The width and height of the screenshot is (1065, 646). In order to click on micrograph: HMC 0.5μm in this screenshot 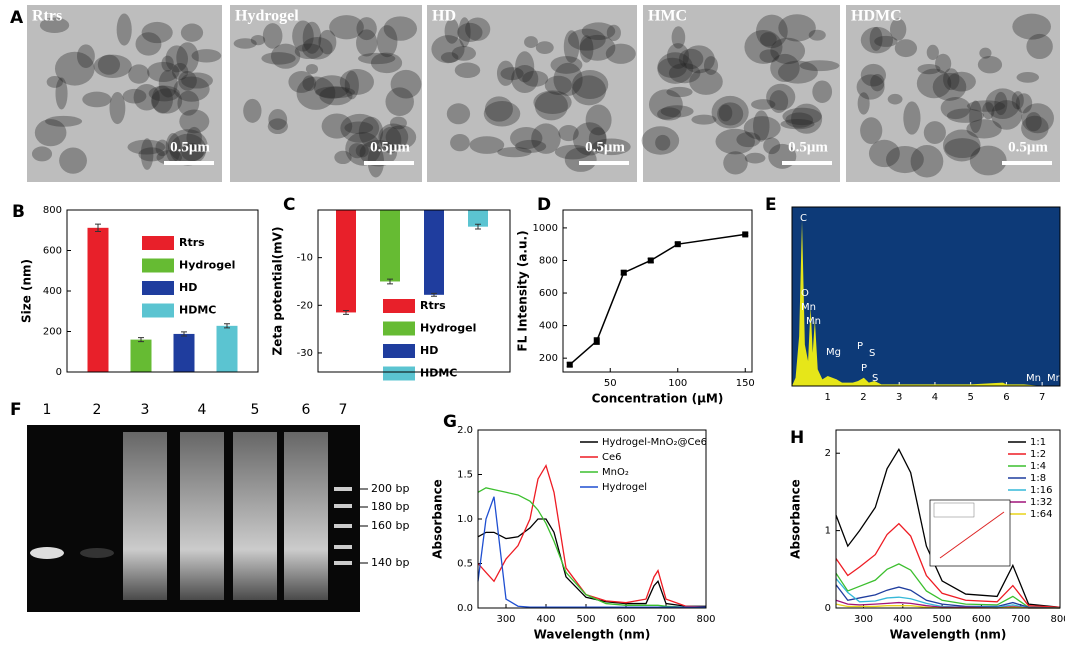, I will do `click(740, 93)`.